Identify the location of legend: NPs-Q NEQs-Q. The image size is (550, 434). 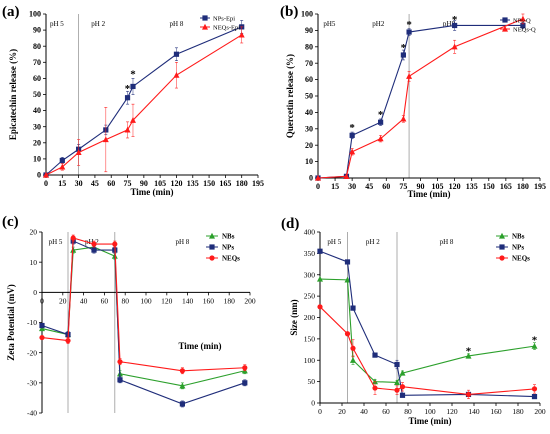
(518, 25).